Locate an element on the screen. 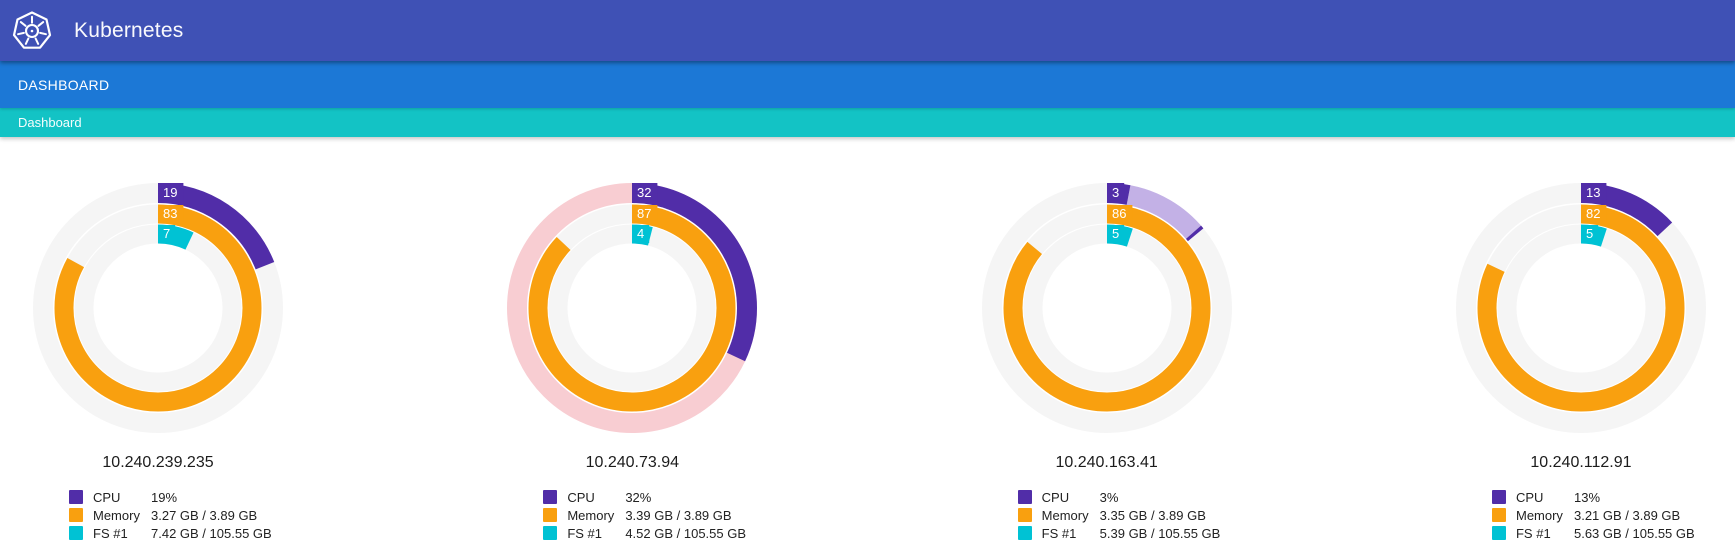 This screenshot has height=552, width=1735. legend-value: 3.27 GB / 3.89 GB is located at coordinates (204, 515).